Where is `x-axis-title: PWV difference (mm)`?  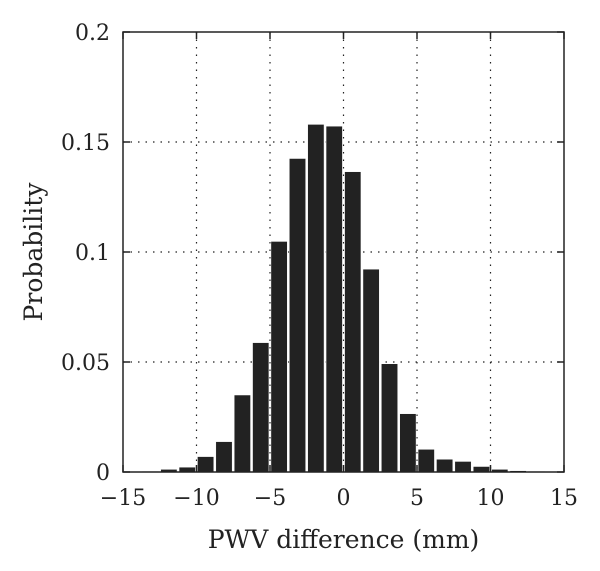 x-axis-title: PWV difference (mm) is located at coordinates (344, 539).